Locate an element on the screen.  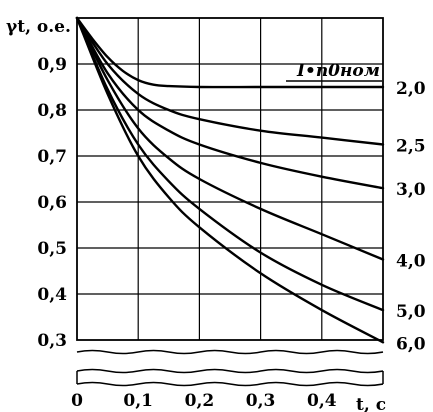
y-axis-label: γt, о.е. is located at coordinates (38, 27).